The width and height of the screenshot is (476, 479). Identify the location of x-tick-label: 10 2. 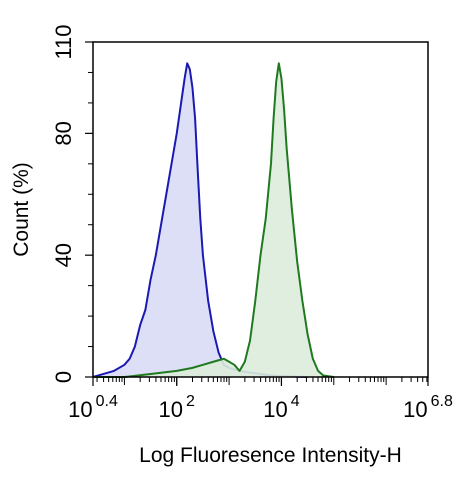
(177, 407).